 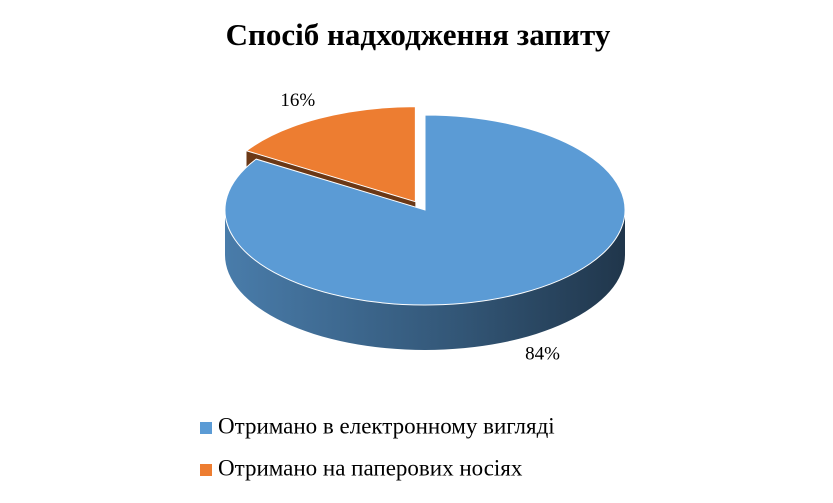 I want to click on legend-label: Отримано на паперових носіях, so click(x=370, y=467).